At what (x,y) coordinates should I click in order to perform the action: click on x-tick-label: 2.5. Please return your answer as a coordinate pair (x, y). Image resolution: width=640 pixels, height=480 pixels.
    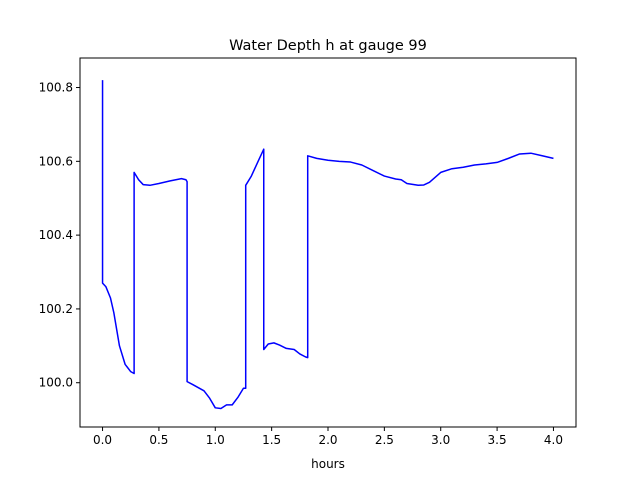
    Looking at the image, I should click on (384, 440).